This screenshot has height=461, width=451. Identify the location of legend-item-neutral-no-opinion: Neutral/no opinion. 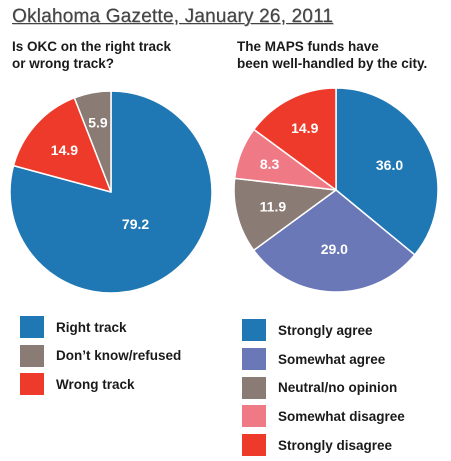
(323, 387).